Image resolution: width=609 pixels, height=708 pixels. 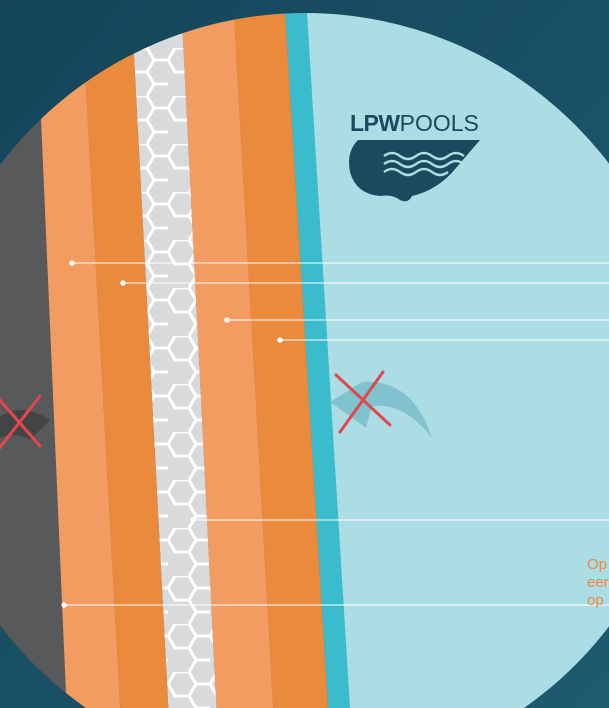 What do you see at coordinates (375, 123) in the screenshot?
I see `logo-brand-bold: LPW` at bounding box center [375, 123].